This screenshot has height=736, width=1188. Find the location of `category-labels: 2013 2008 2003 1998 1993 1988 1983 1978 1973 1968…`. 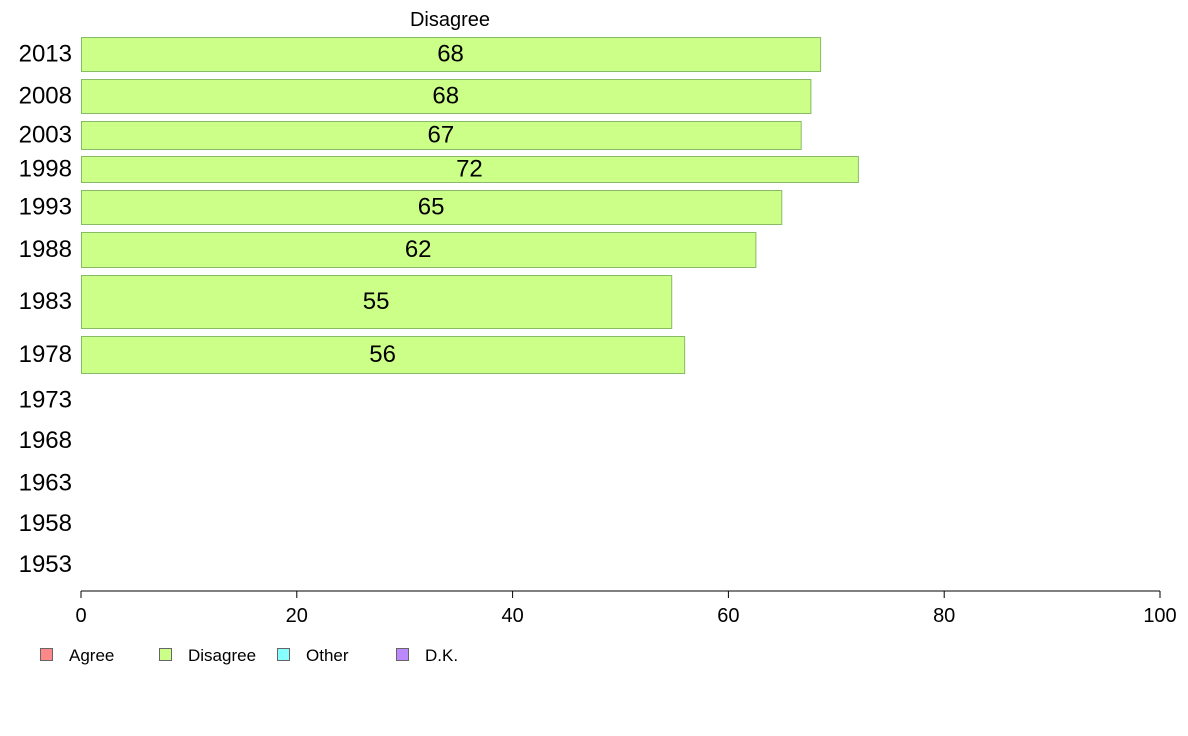

category-labels: 2013 2008 2003 1998 1993 1988 1983 1978 1973 1968… is located at coordinates (45, 310).